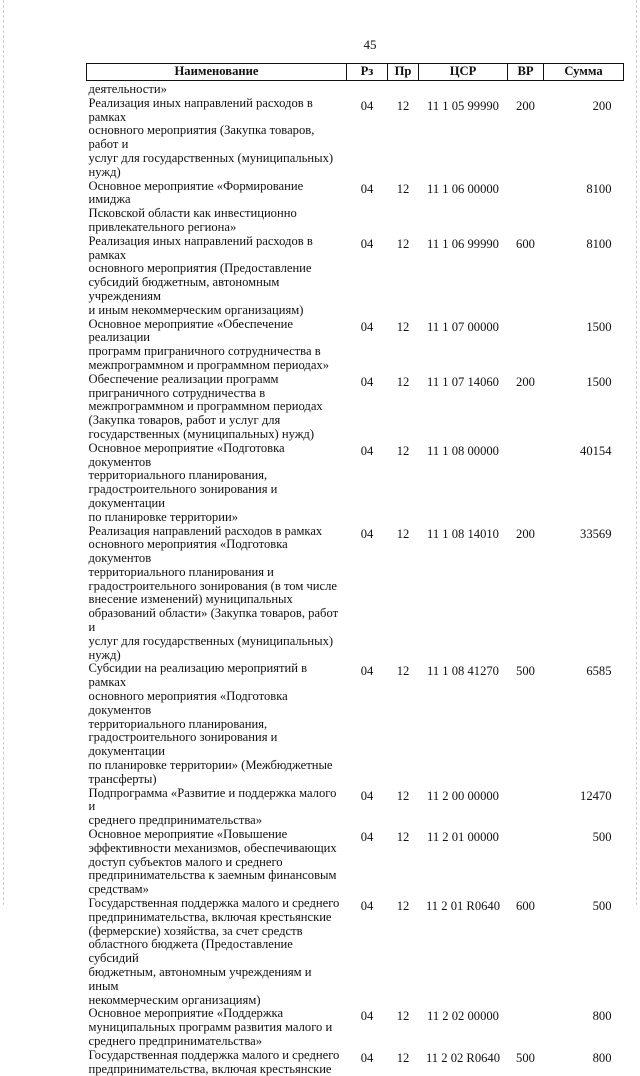 The height and width of the screenshot is (1076, 640). What do you see at coordinates (596, 533) in the screenshot?
I see `row-sum: 33569` at bounding box center [596, 533].